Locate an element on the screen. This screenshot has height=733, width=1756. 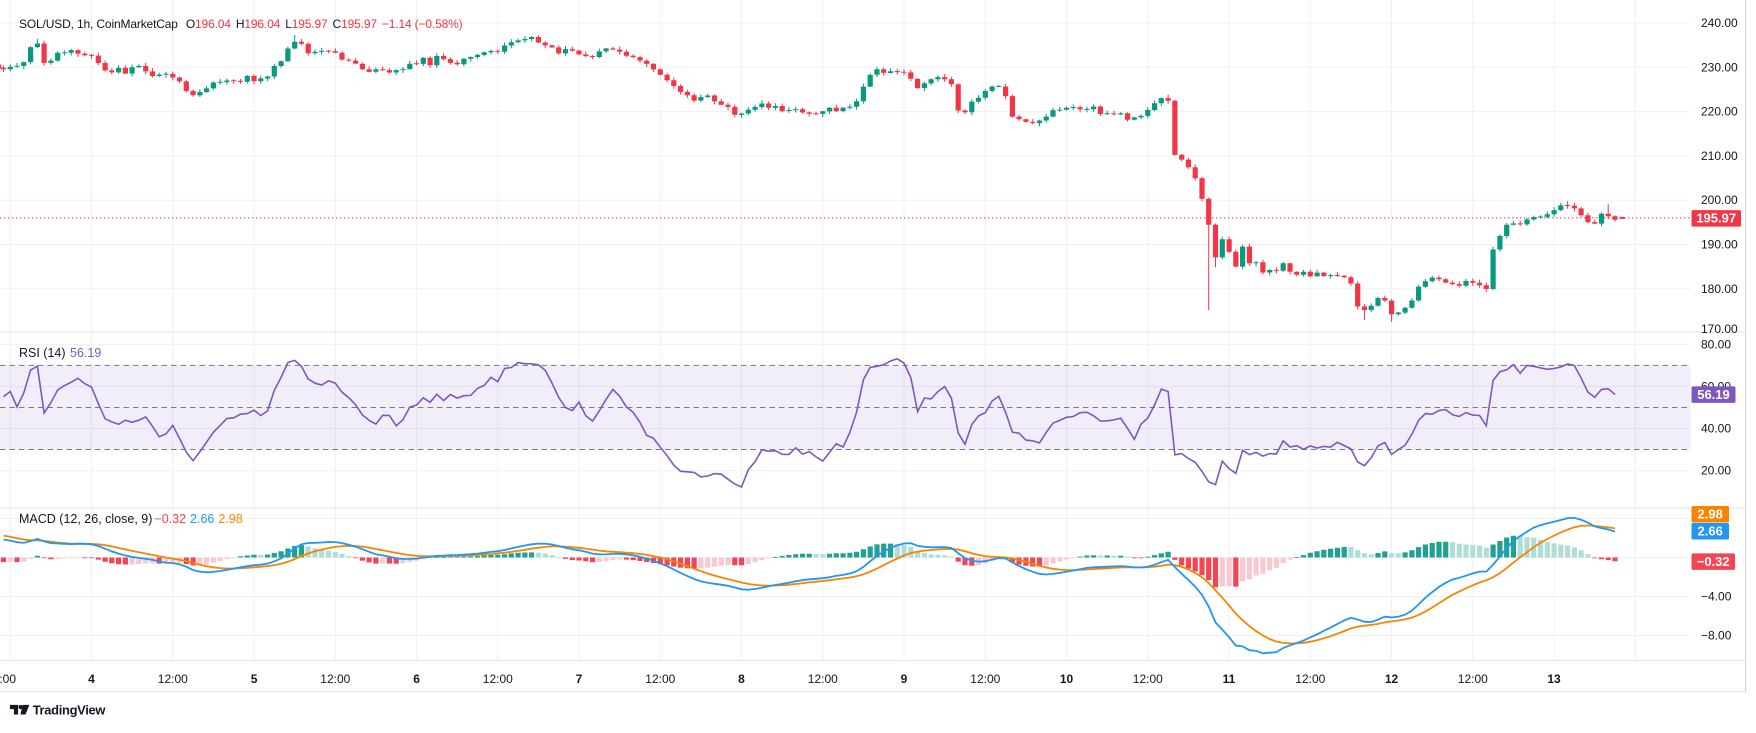
svg-text: 200.00 is located at coordinates (1719, 200).